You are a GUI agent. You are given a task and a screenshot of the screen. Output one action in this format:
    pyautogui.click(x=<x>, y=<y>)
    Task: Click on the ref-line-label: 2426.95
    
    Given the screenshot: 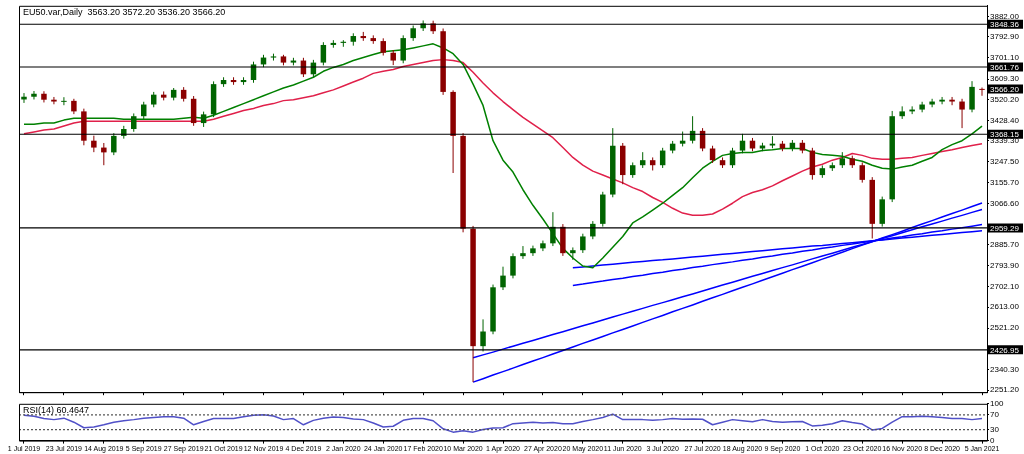 What is the action you would take?
    pyautogui.click(x=1005, y=350)
    